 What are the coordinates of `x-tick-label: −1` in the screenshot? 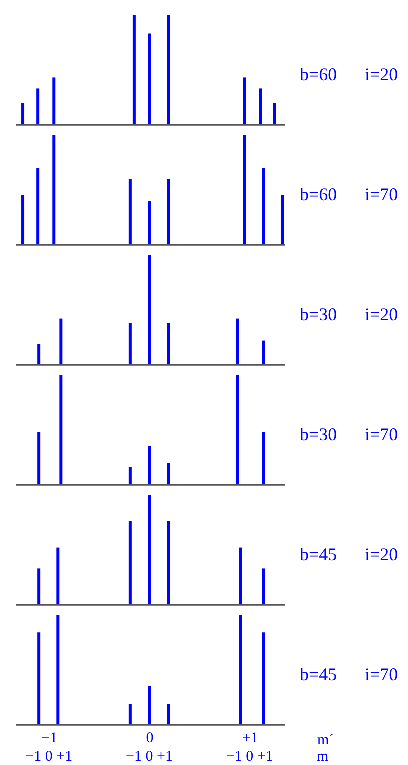 It's located at (50, 738).